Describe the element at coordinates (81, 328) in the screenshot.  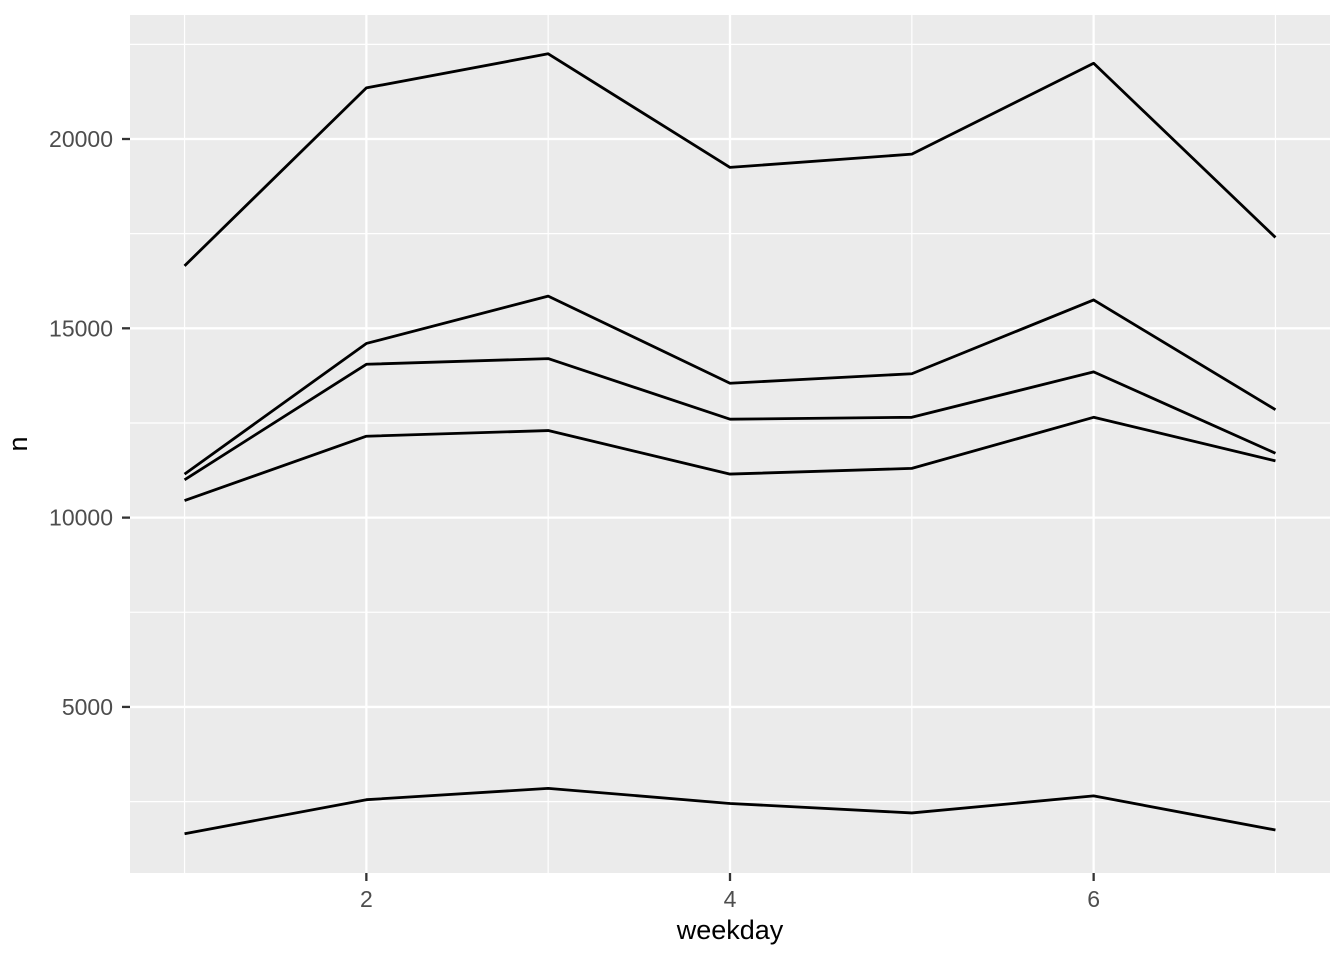
I see `y-tick-label: 15000` at that location.